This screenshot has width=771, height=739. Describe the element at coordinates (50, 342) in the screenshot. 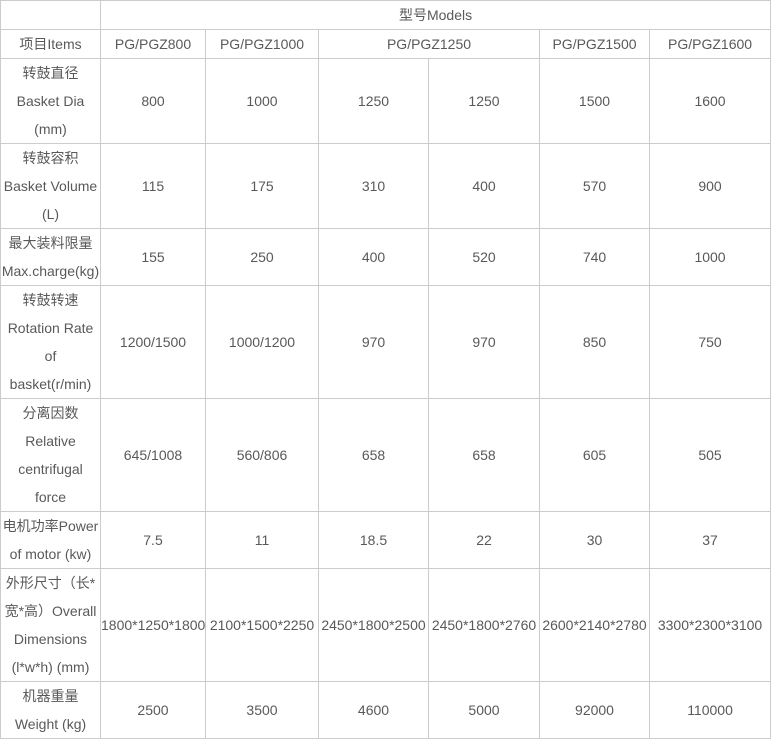

I see `row-label: 转鼓转速 Rotation Rate of basket(r/min)` at that location.